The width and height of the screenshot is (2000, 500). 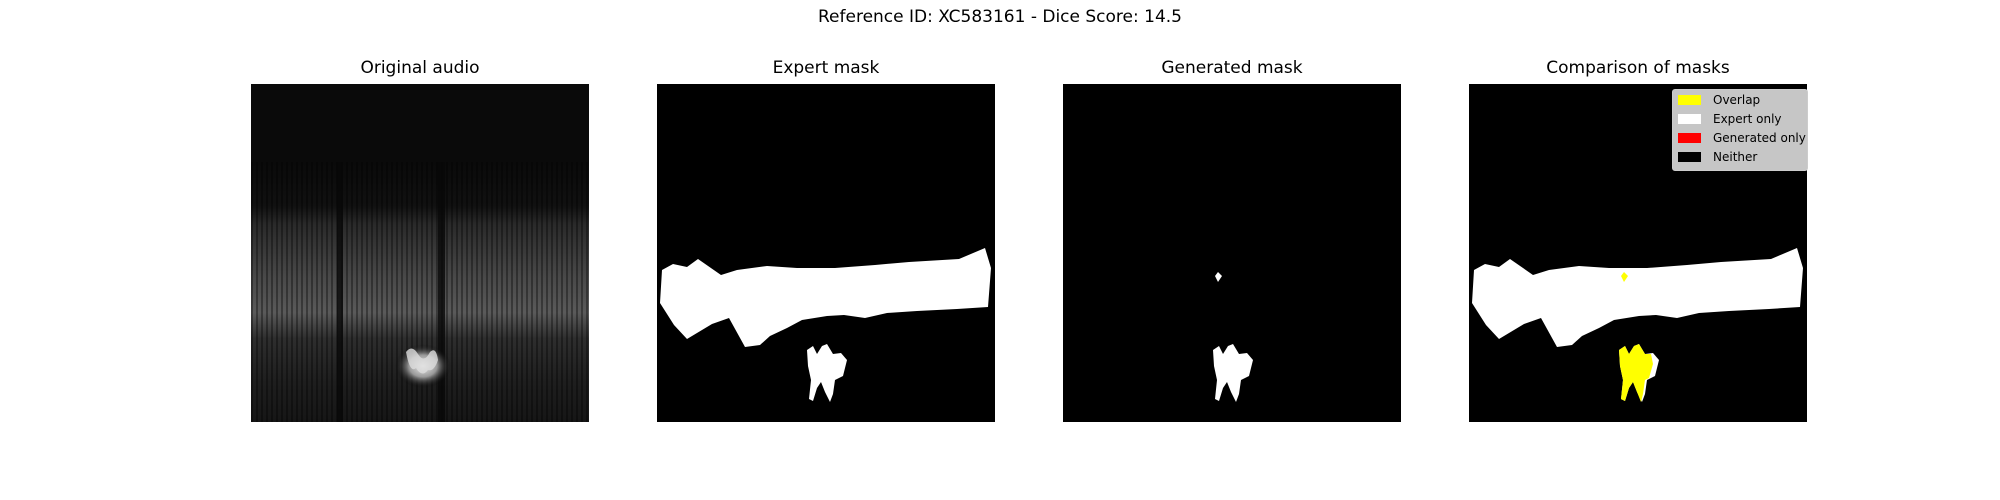 What do you see at coordinates (1737, 100) in the screenshot?
I see `legend-label-overlap: Overlap` at bounding box center [1737, 100].